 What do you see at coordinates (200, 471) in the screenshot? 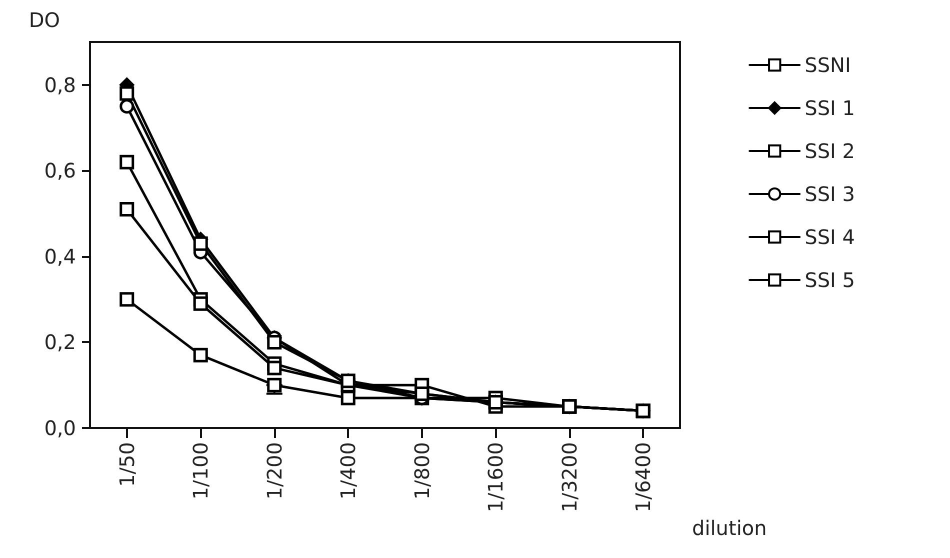
I see `x-tick-label: 1/100` at bounding box center [200, 471].